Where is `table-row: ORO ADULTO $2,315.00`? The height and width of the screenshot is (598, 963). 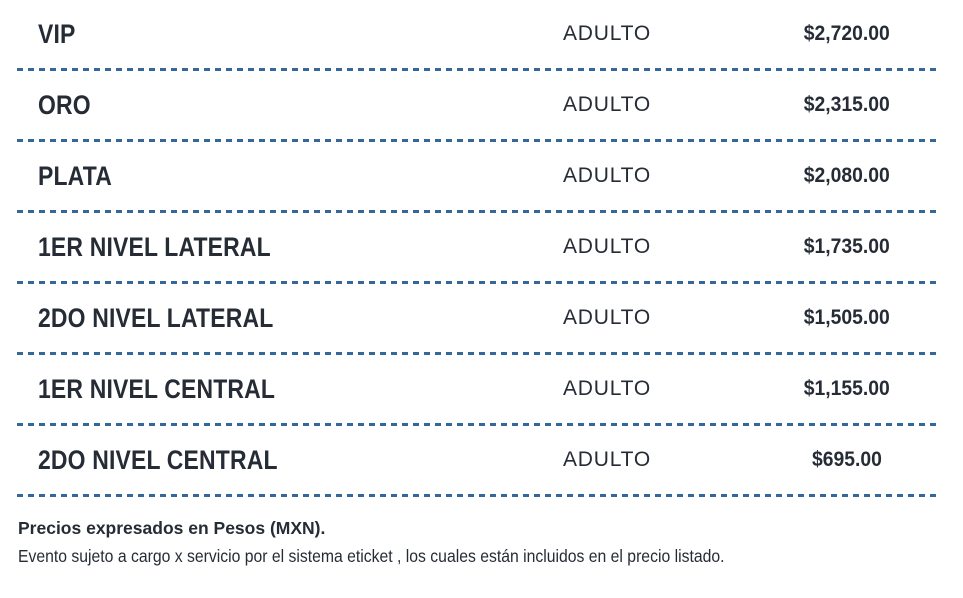
table-row: ORO ADULTO $2,315.00 is located at coordinates (481, 105).